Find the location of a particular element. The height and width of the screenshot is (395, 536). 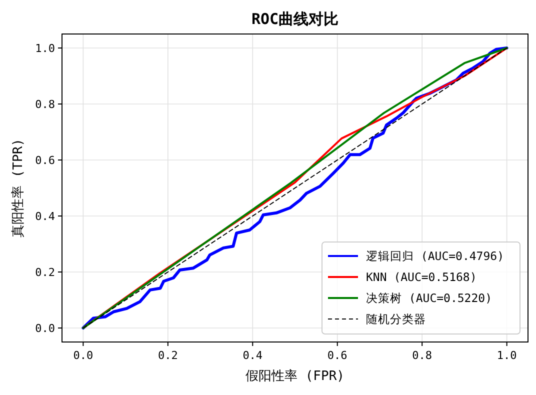

y-axis-title: 真阳性率 (TPR) is located at coordinates (18, 188).